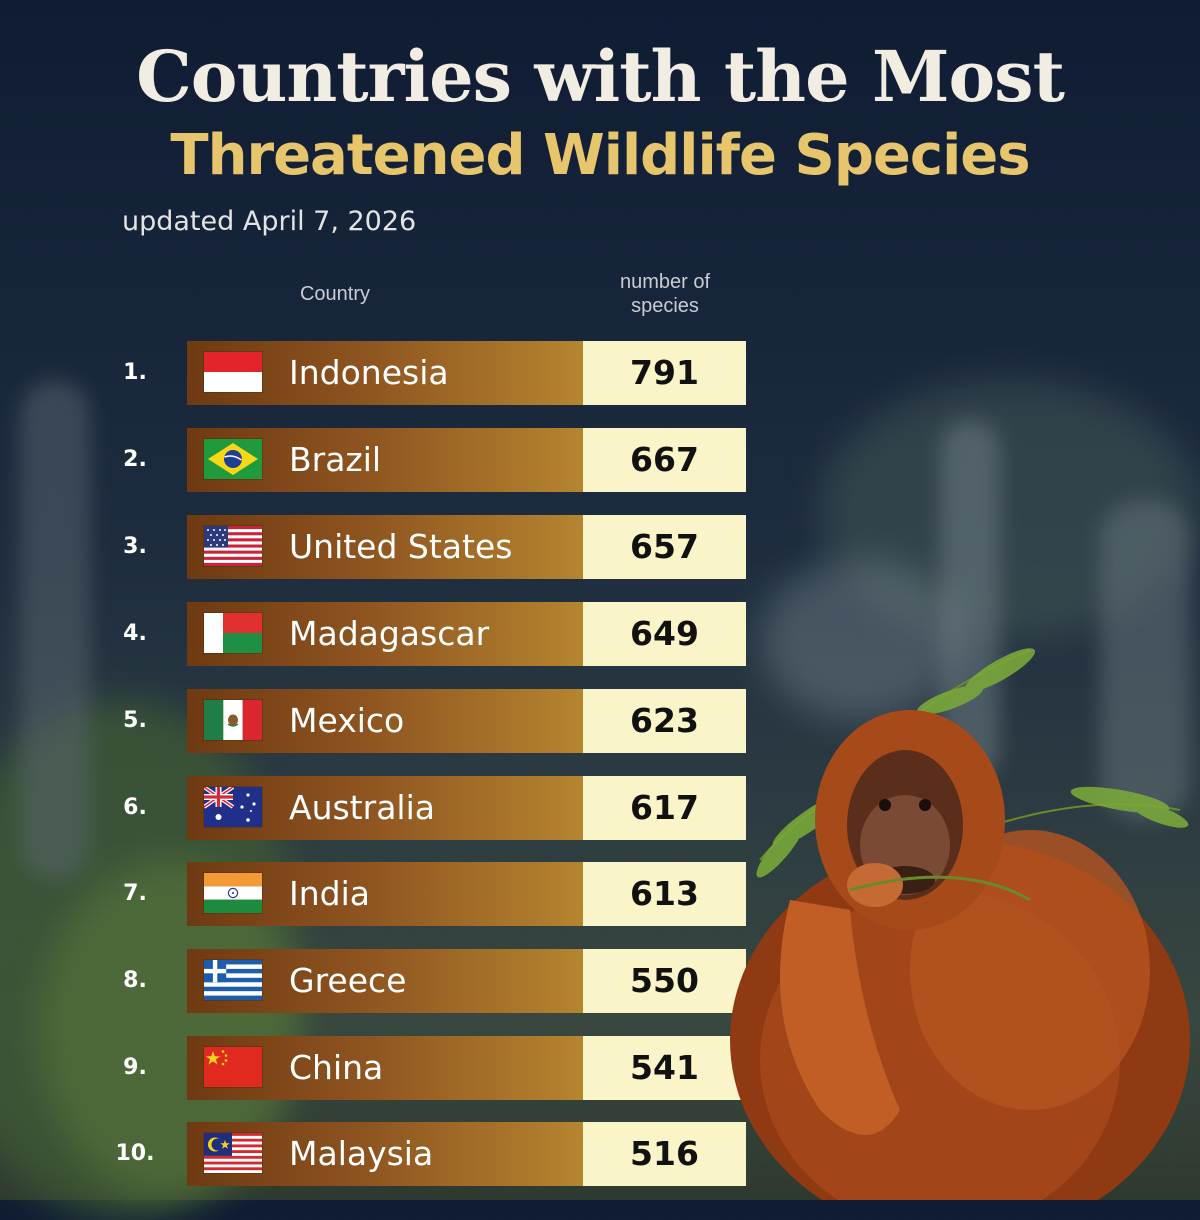 The image size is (1200, 1220). I want to click on species-count: 550, so click(664, 981).